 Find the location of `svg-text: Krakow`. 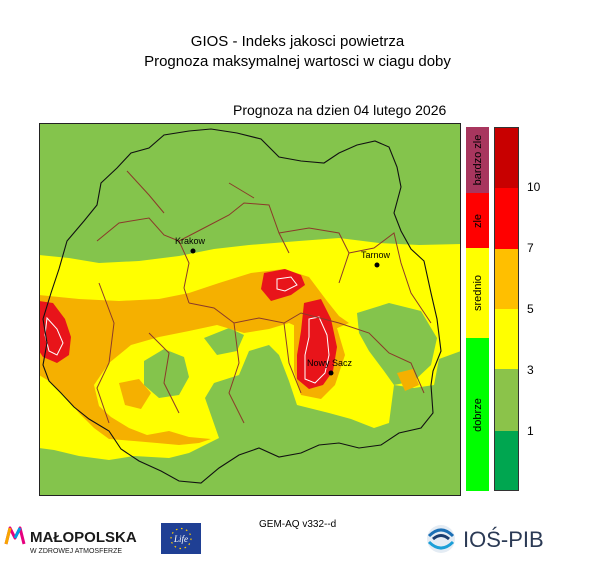

svg-text: Krakow is located at coordinates (190, 241).